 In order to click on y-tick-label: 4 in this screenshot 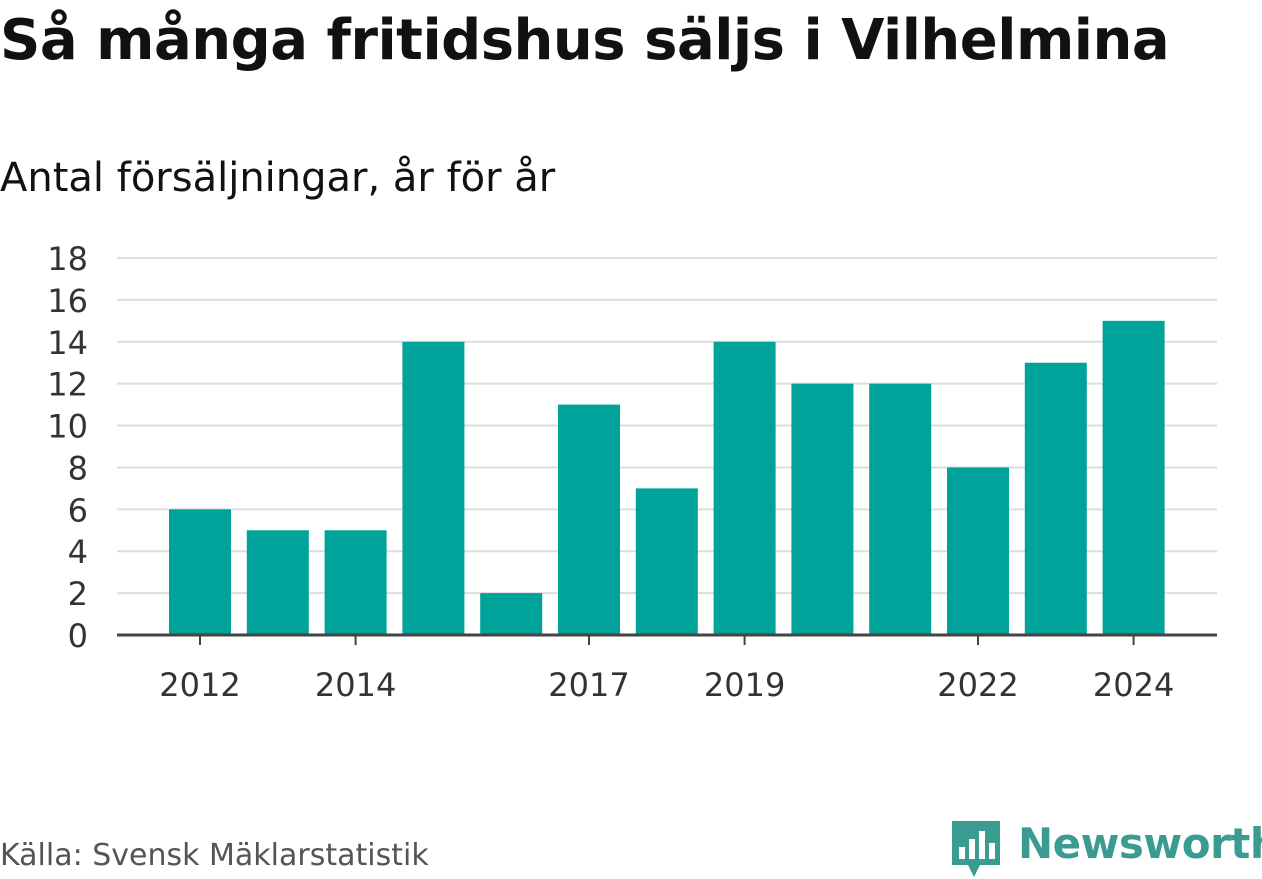, I will do `click(78, 552)`.